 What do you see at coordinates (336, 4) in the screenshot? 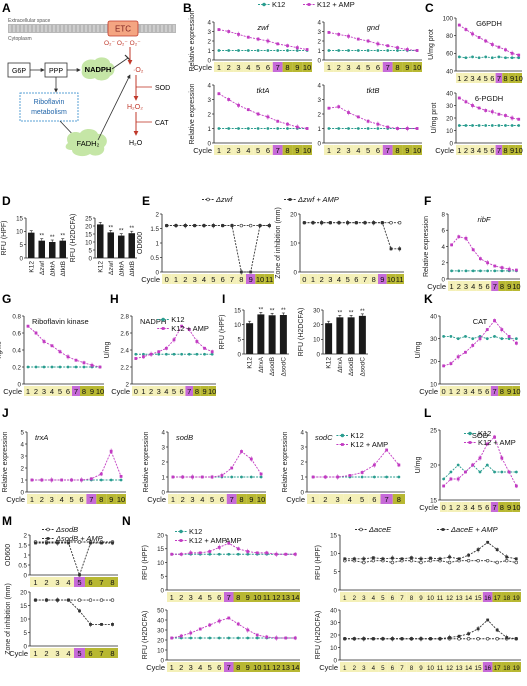
I see `legend-label: K12 + AMP` at bounding box center [336, 4].